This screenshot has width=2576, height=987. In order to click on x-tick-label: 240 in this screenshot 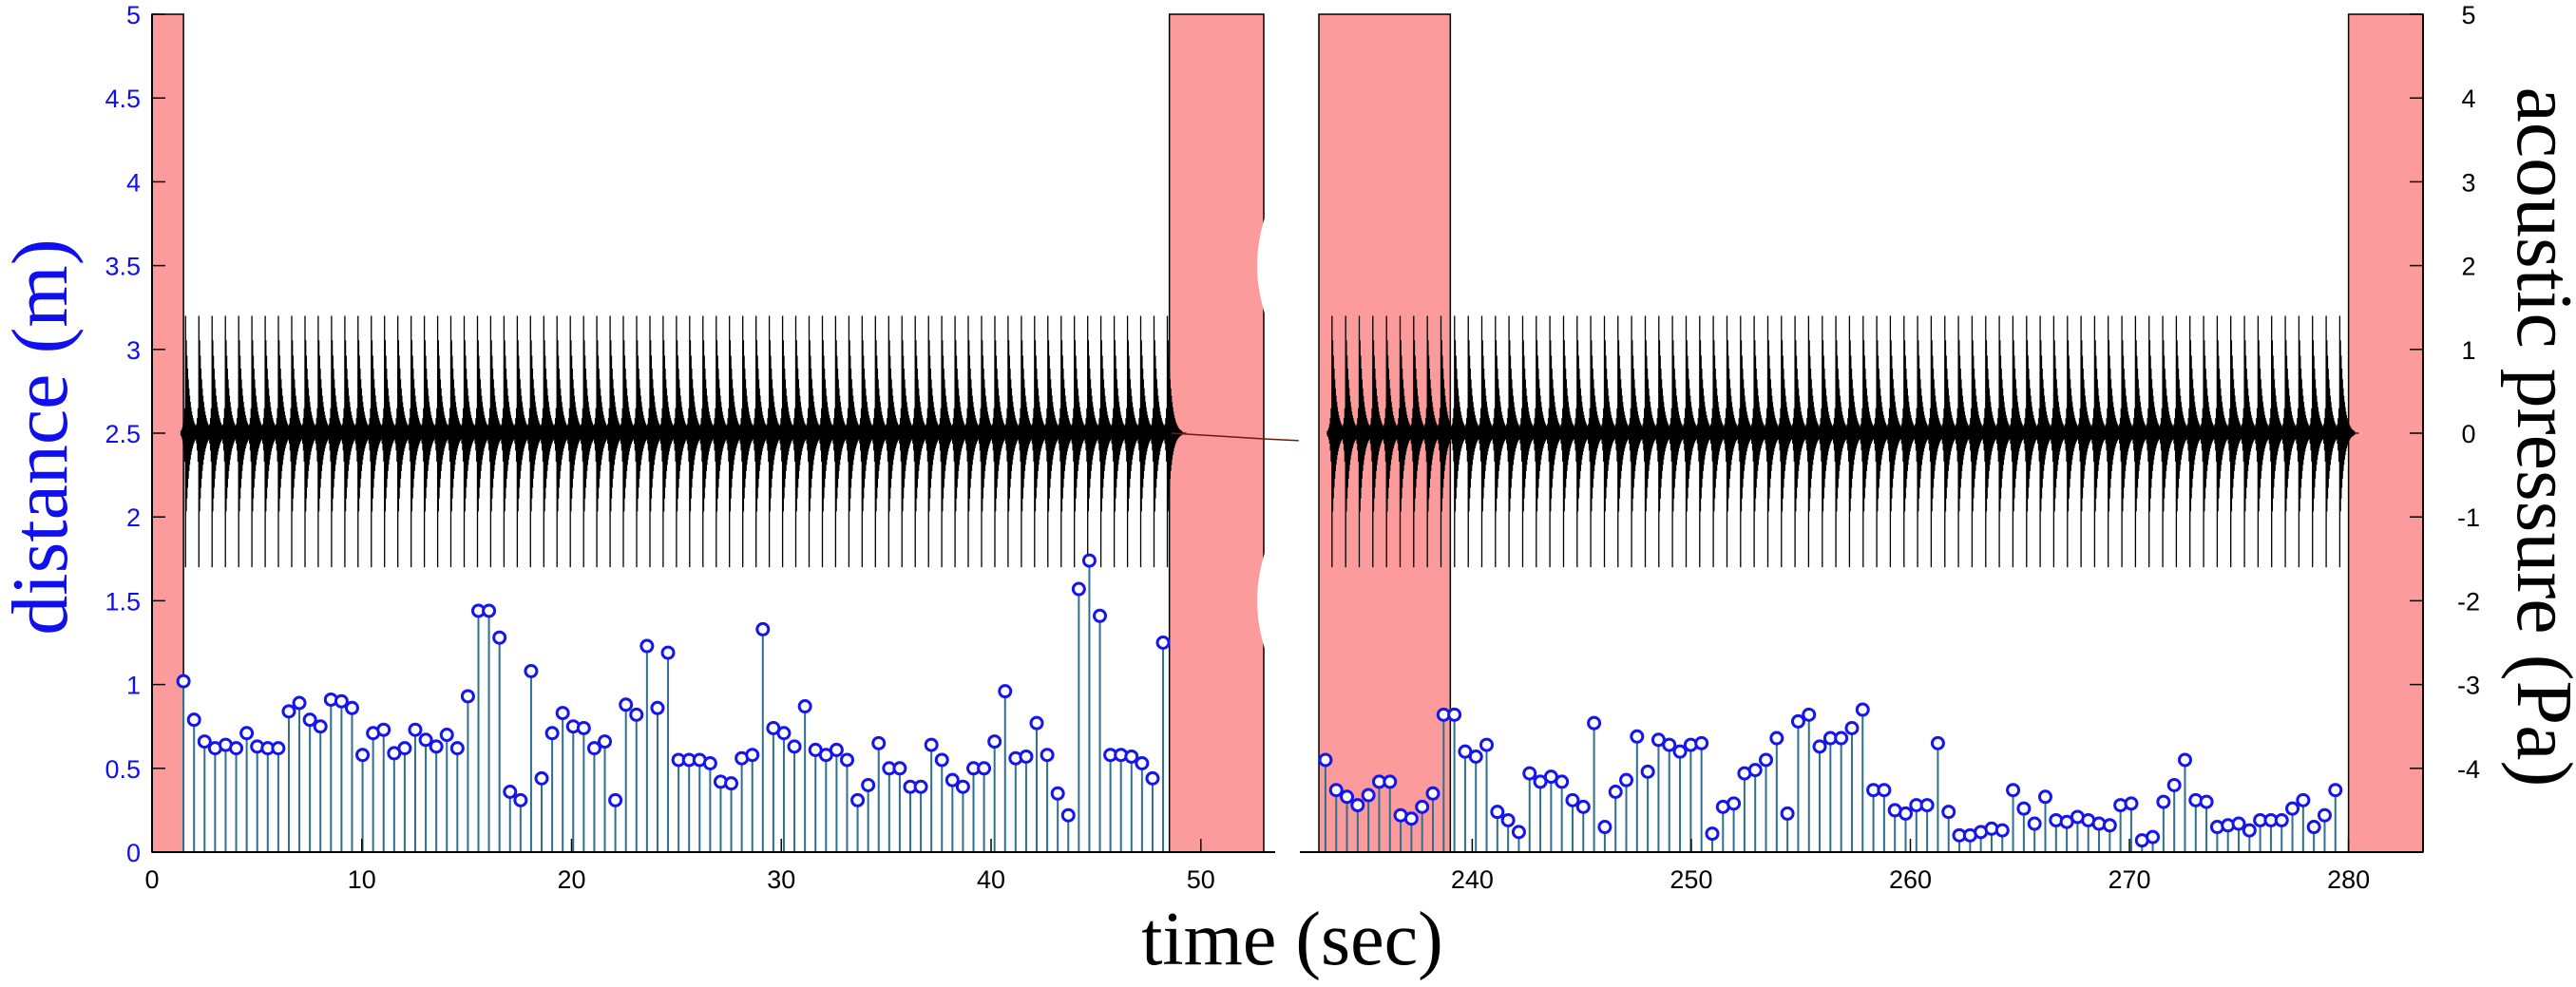, I will do `click(1472, 879)`.